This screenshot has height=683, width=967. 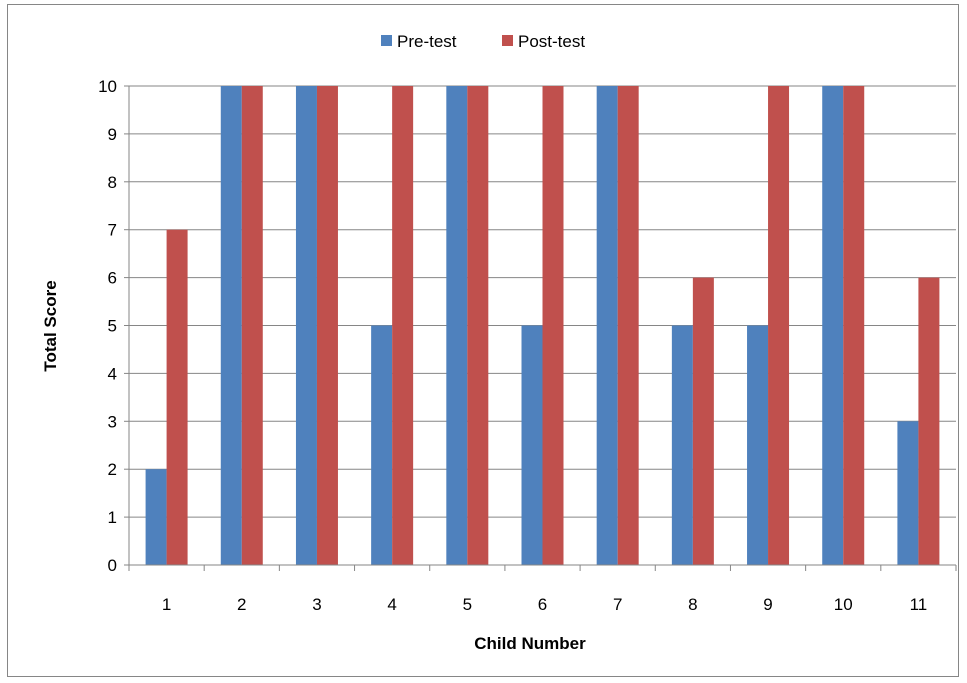 I want to click on x-tick-label: 2, so click(x=241, y=604).